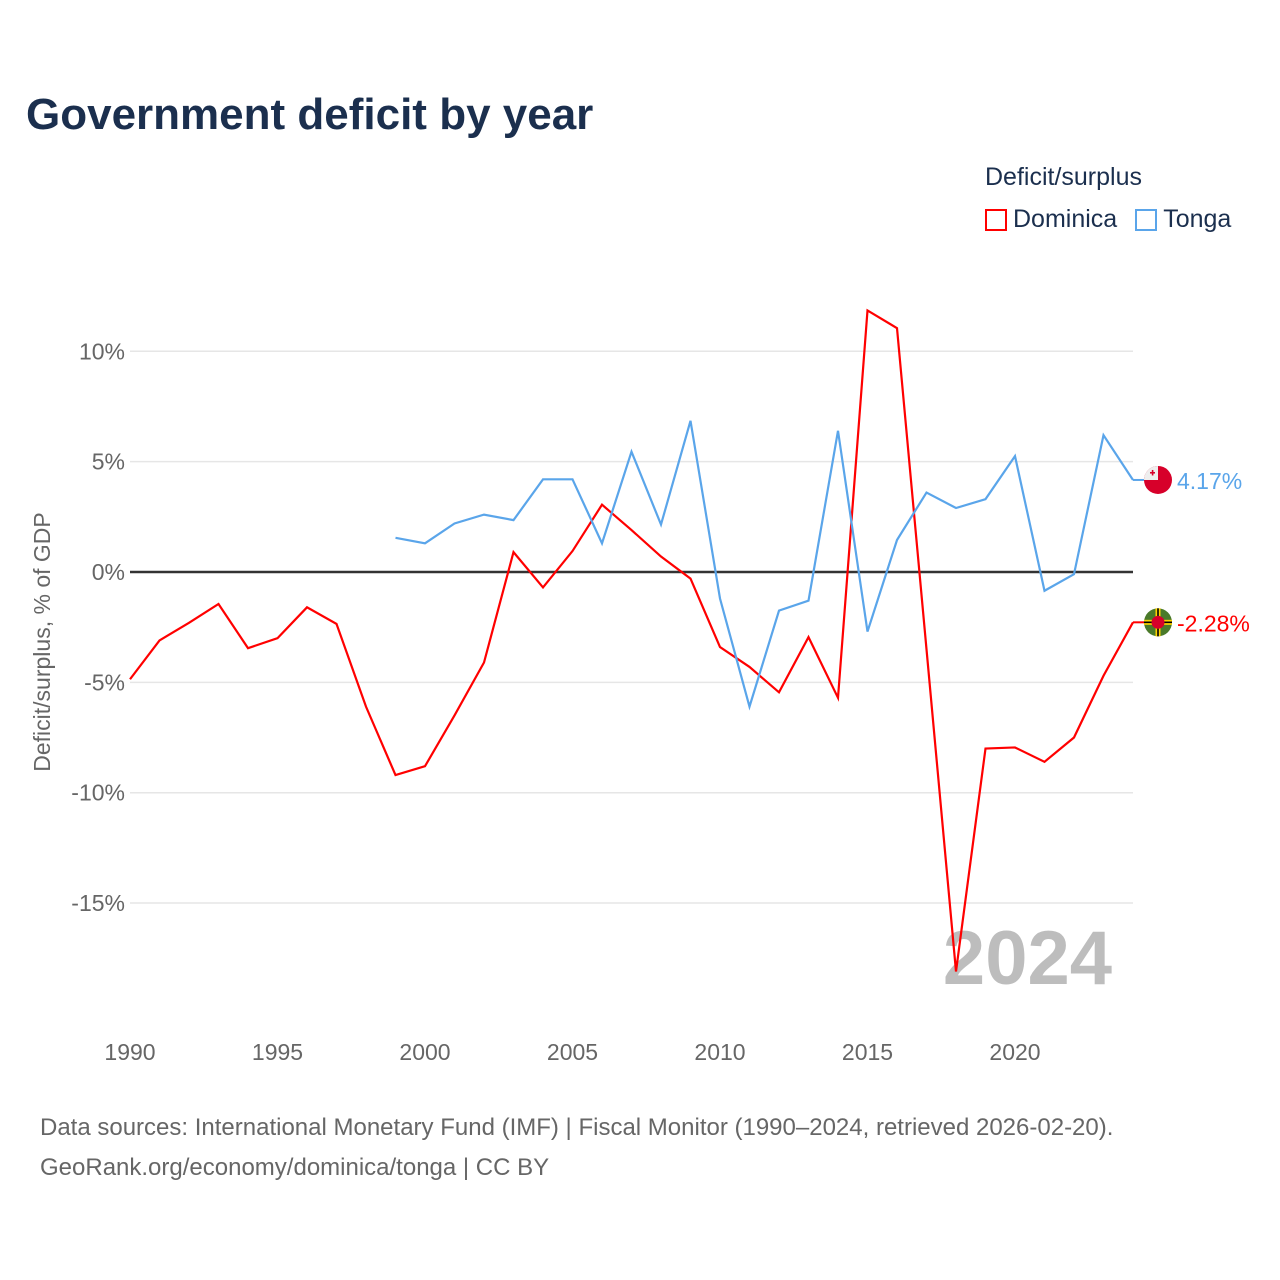  Describe the element at coordinates (1158, 622) in the screenshot. I see `dominica-flag-icon` at that location.